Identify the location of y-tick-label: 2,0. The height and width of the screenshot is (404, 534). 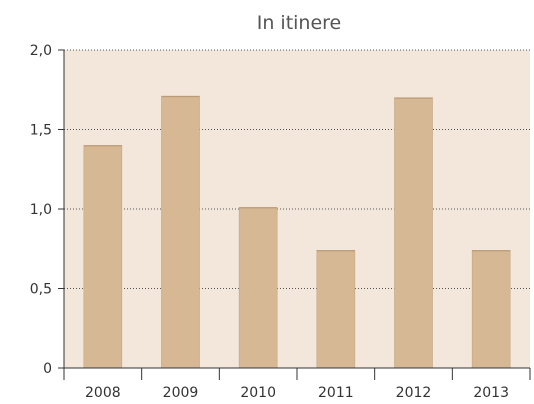
(41, 51).